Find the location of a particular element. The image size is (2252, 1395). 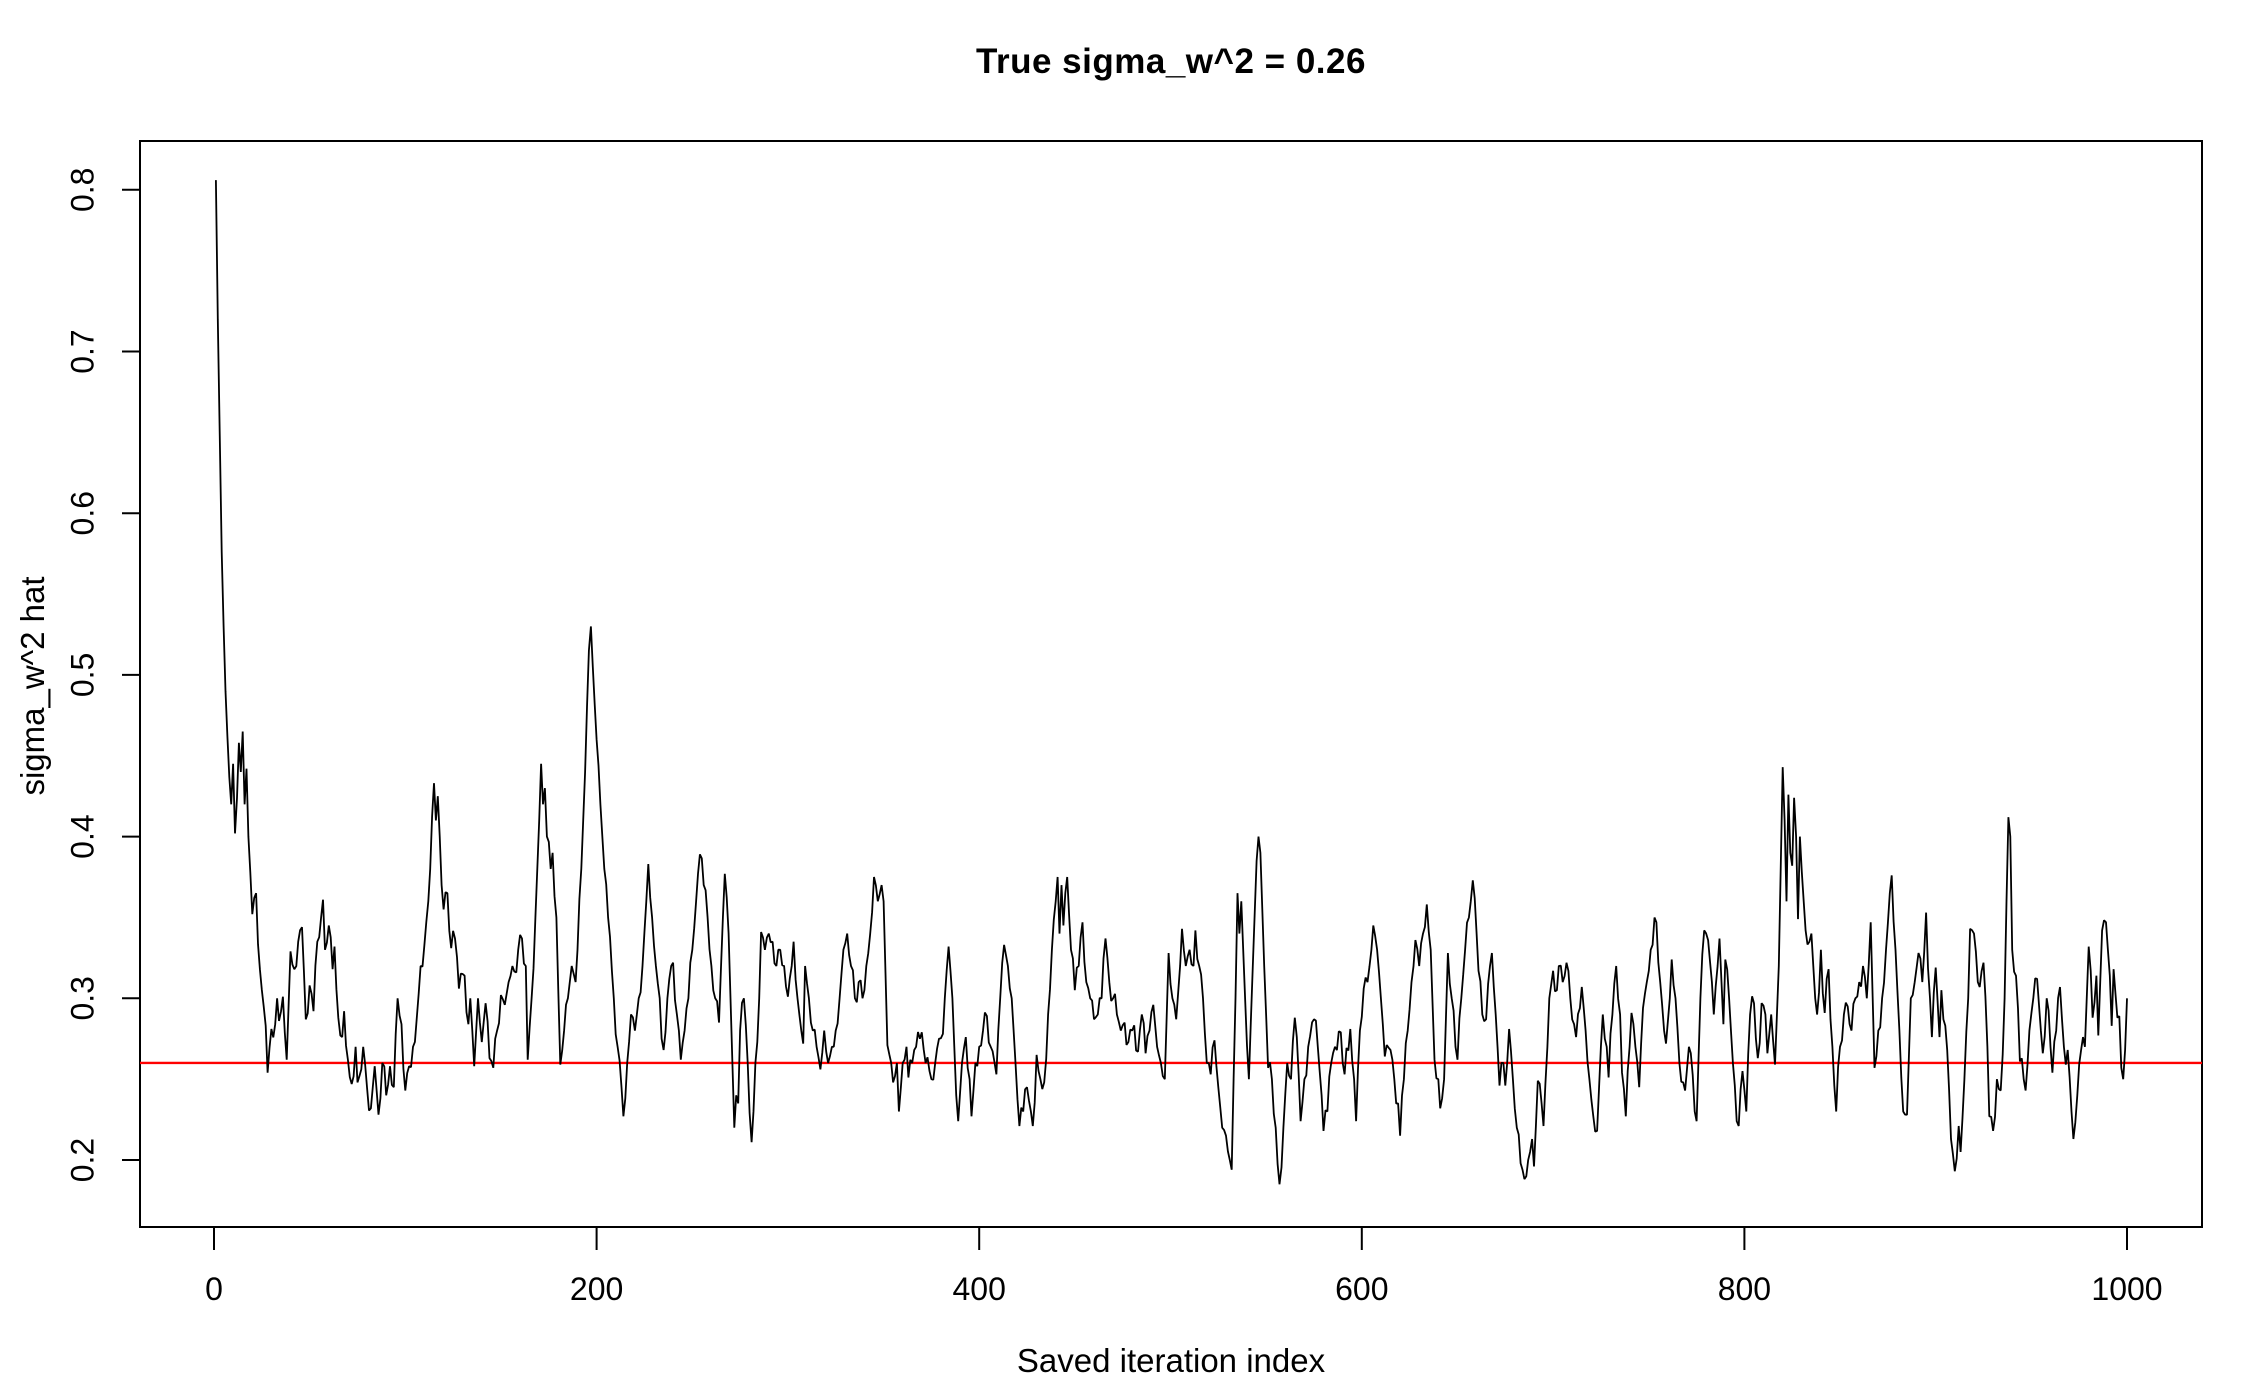

y-tick-label: 0.5 is located at coordinates (82, 675).